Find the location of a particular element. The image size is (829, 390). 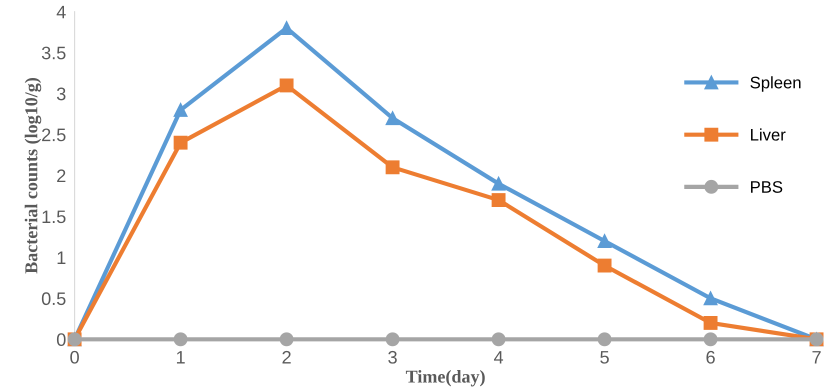

legend-label: Liver is located at coordinates (768, 134).